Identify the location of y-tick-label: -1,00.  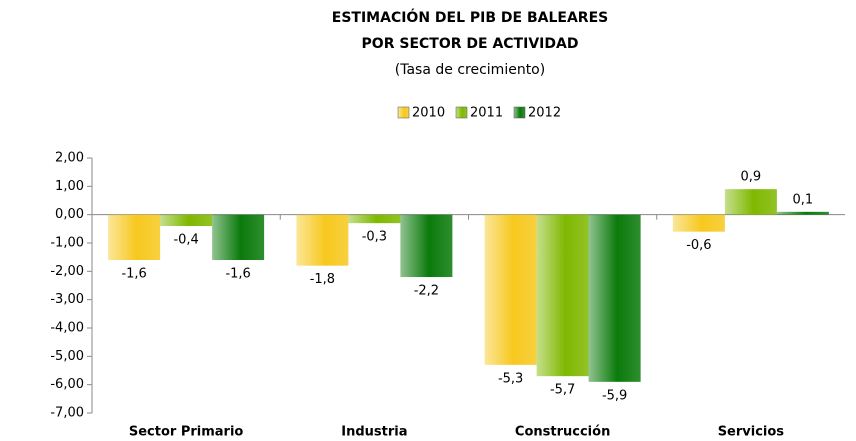
(67, 243).